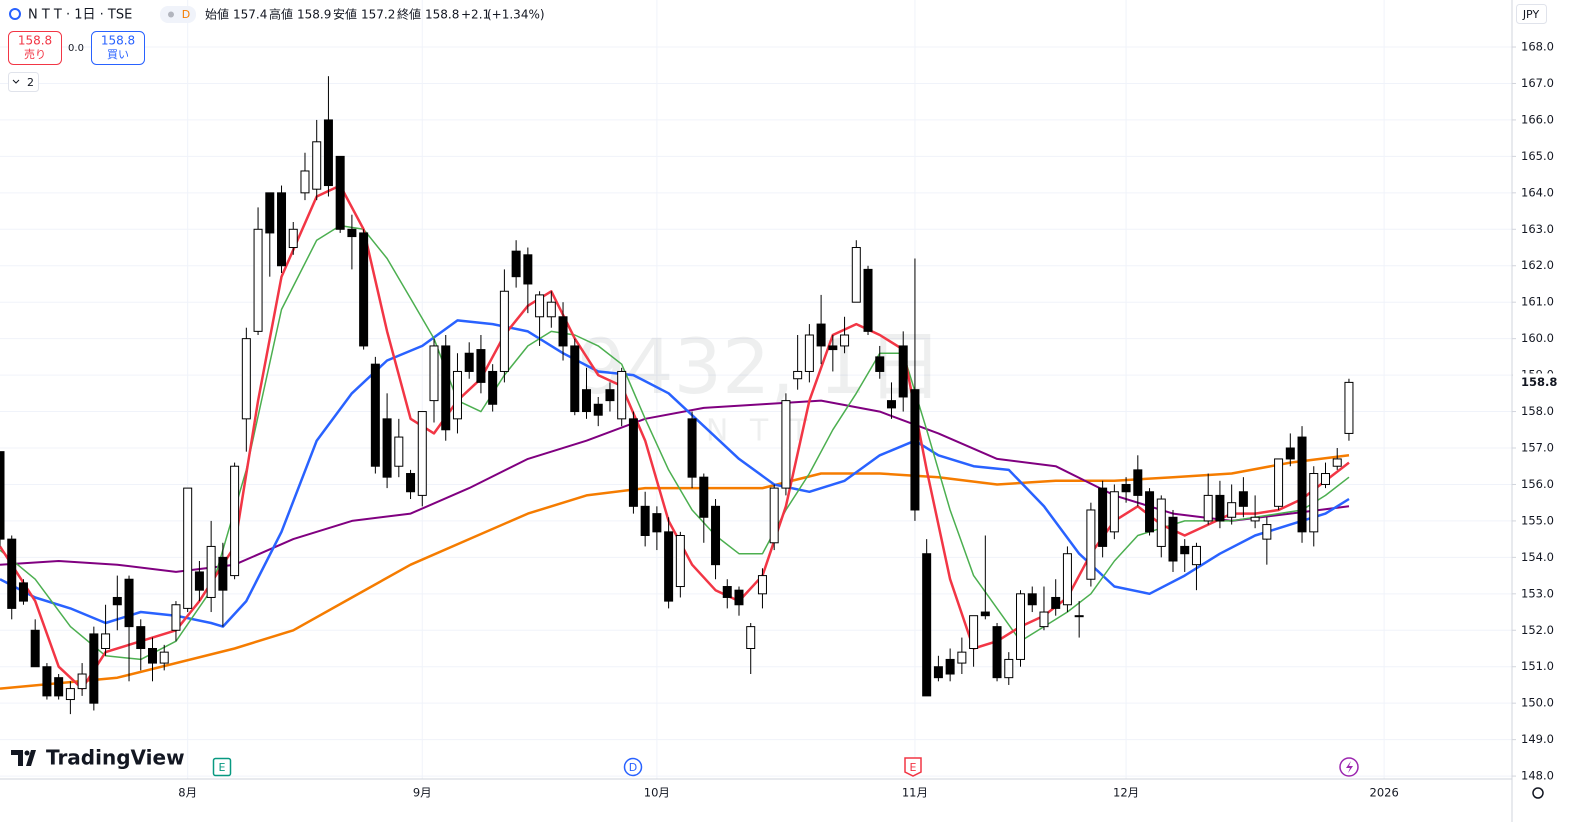 The width and height of the screenshot is (1595, 822). I want to click on buy-button, so click(118, 48).